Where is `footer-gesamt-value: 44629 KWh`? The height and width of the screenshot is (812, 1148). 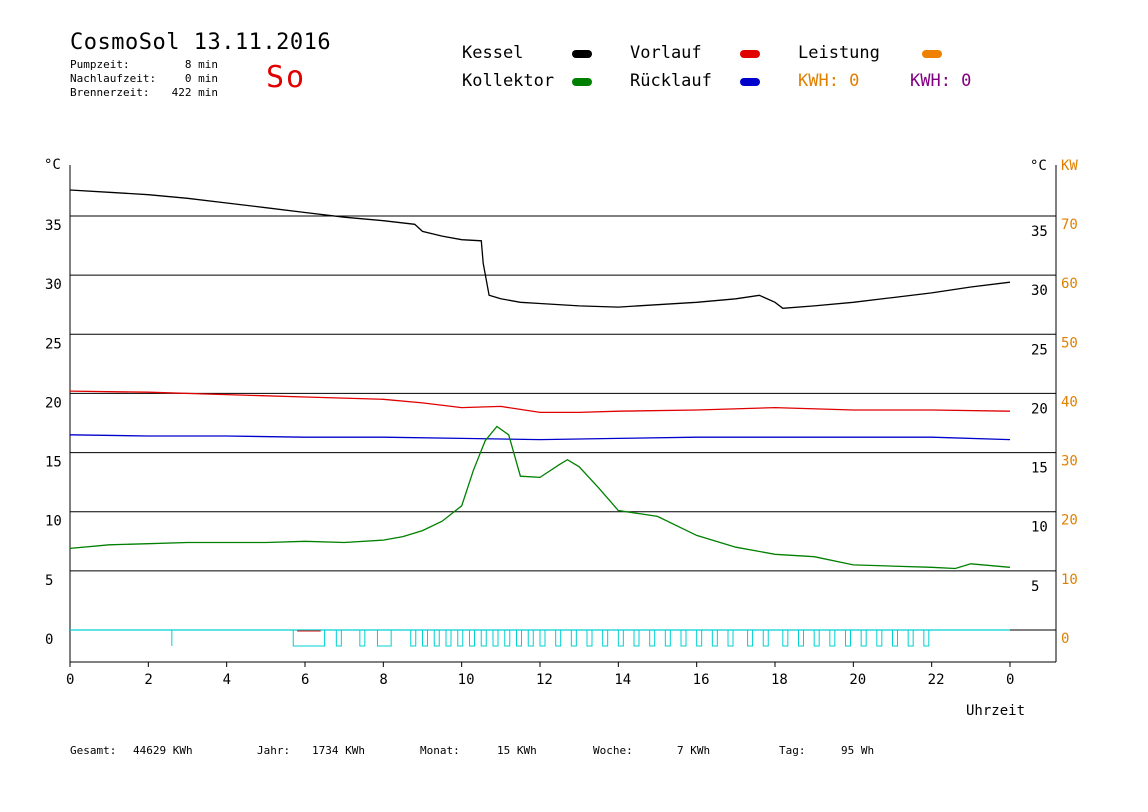
footer-gesamt-value: 44629 KWh is located at coordinates (163, 750).